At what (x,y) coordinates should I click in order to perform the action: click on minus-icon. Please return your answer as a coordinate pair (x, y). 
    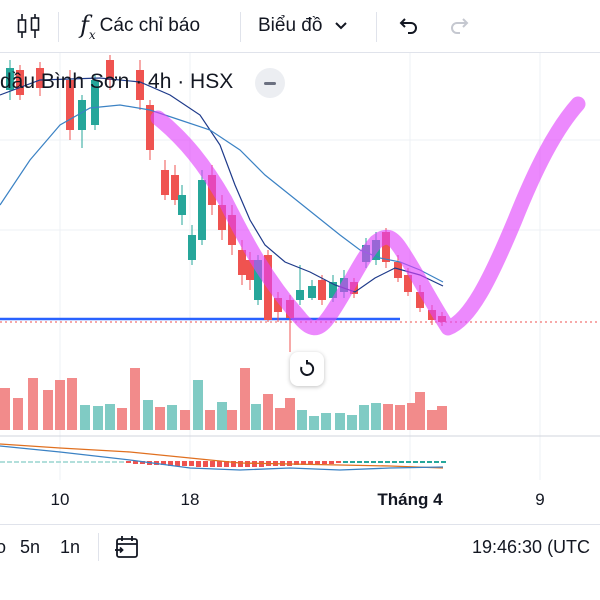
    Looking at the image, I should click on (270, 83).